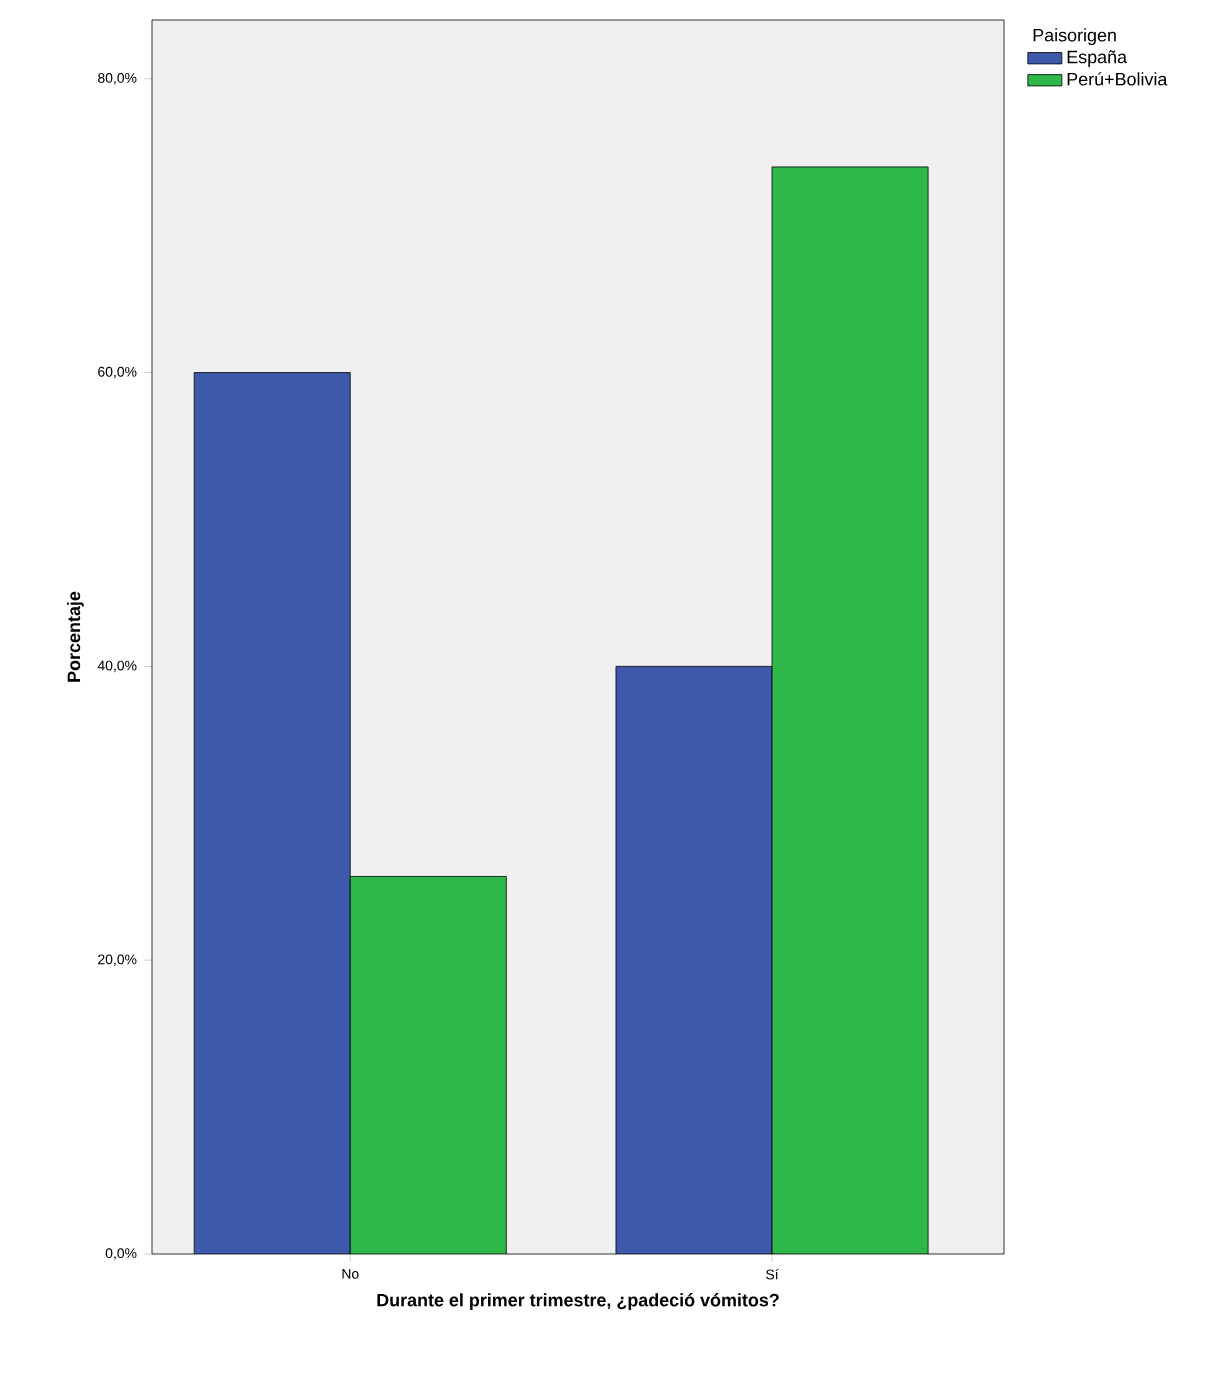 The height and width of the screenshot is (1384, 1226). Describe the element at coordinates (578, 1301) in the screenshot. I see `x-axis-title: Durante el primer trimestre, ¿padeció vómitos?` at that location.